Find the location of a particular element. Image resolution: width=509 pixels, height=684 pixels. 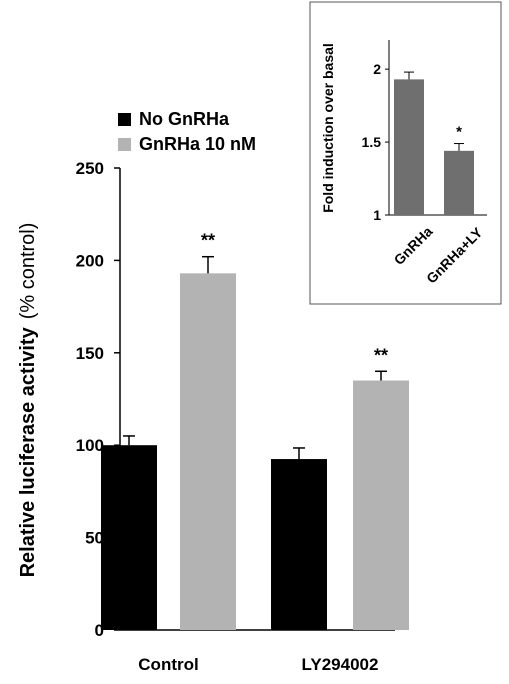

inset-y-tick-label: 2 is located at coordinates (377, 69).